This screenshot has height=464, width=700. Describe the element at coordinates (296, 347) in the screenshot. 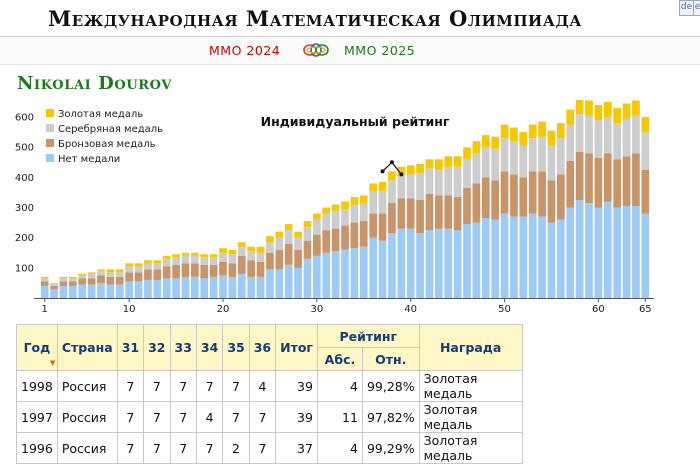

I see `col-total: Итог` at that location.